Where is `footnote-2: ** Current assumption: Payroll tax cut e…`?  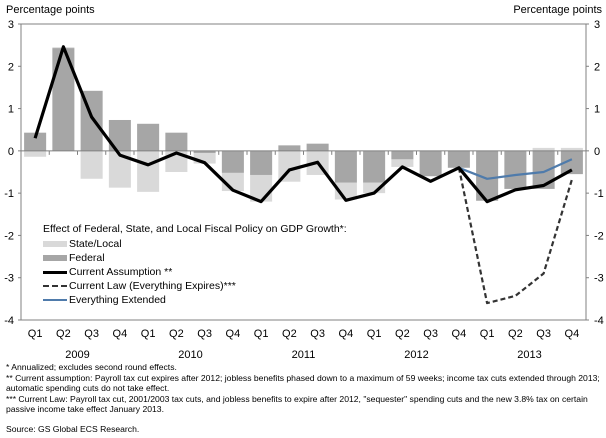
footnote-2: ** Current assumption: Payroll tax cut e… is located at coordinates (303, 383).